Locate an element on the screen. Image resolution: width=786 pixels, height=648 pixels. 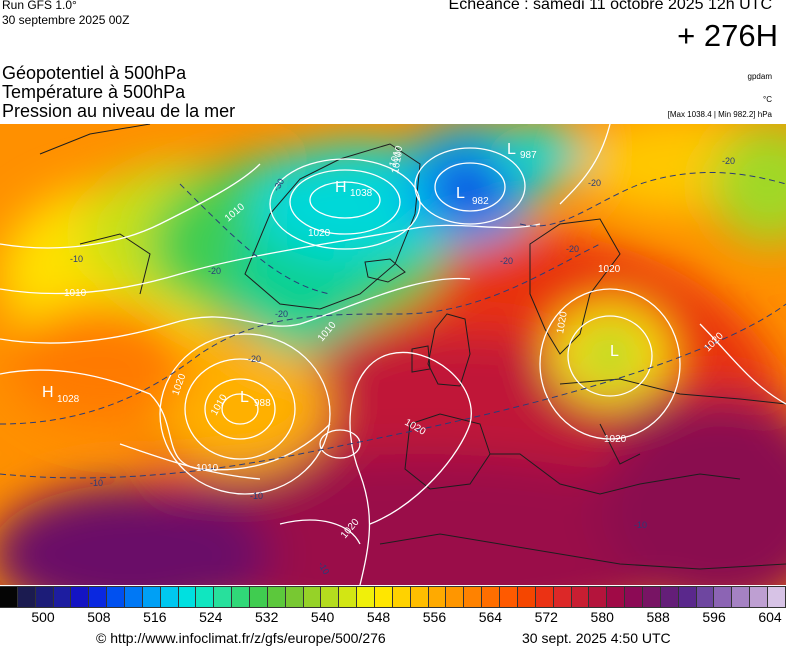
field-geopotential: Géopotentiel à 500hPa is located at coordinates (94, 73).